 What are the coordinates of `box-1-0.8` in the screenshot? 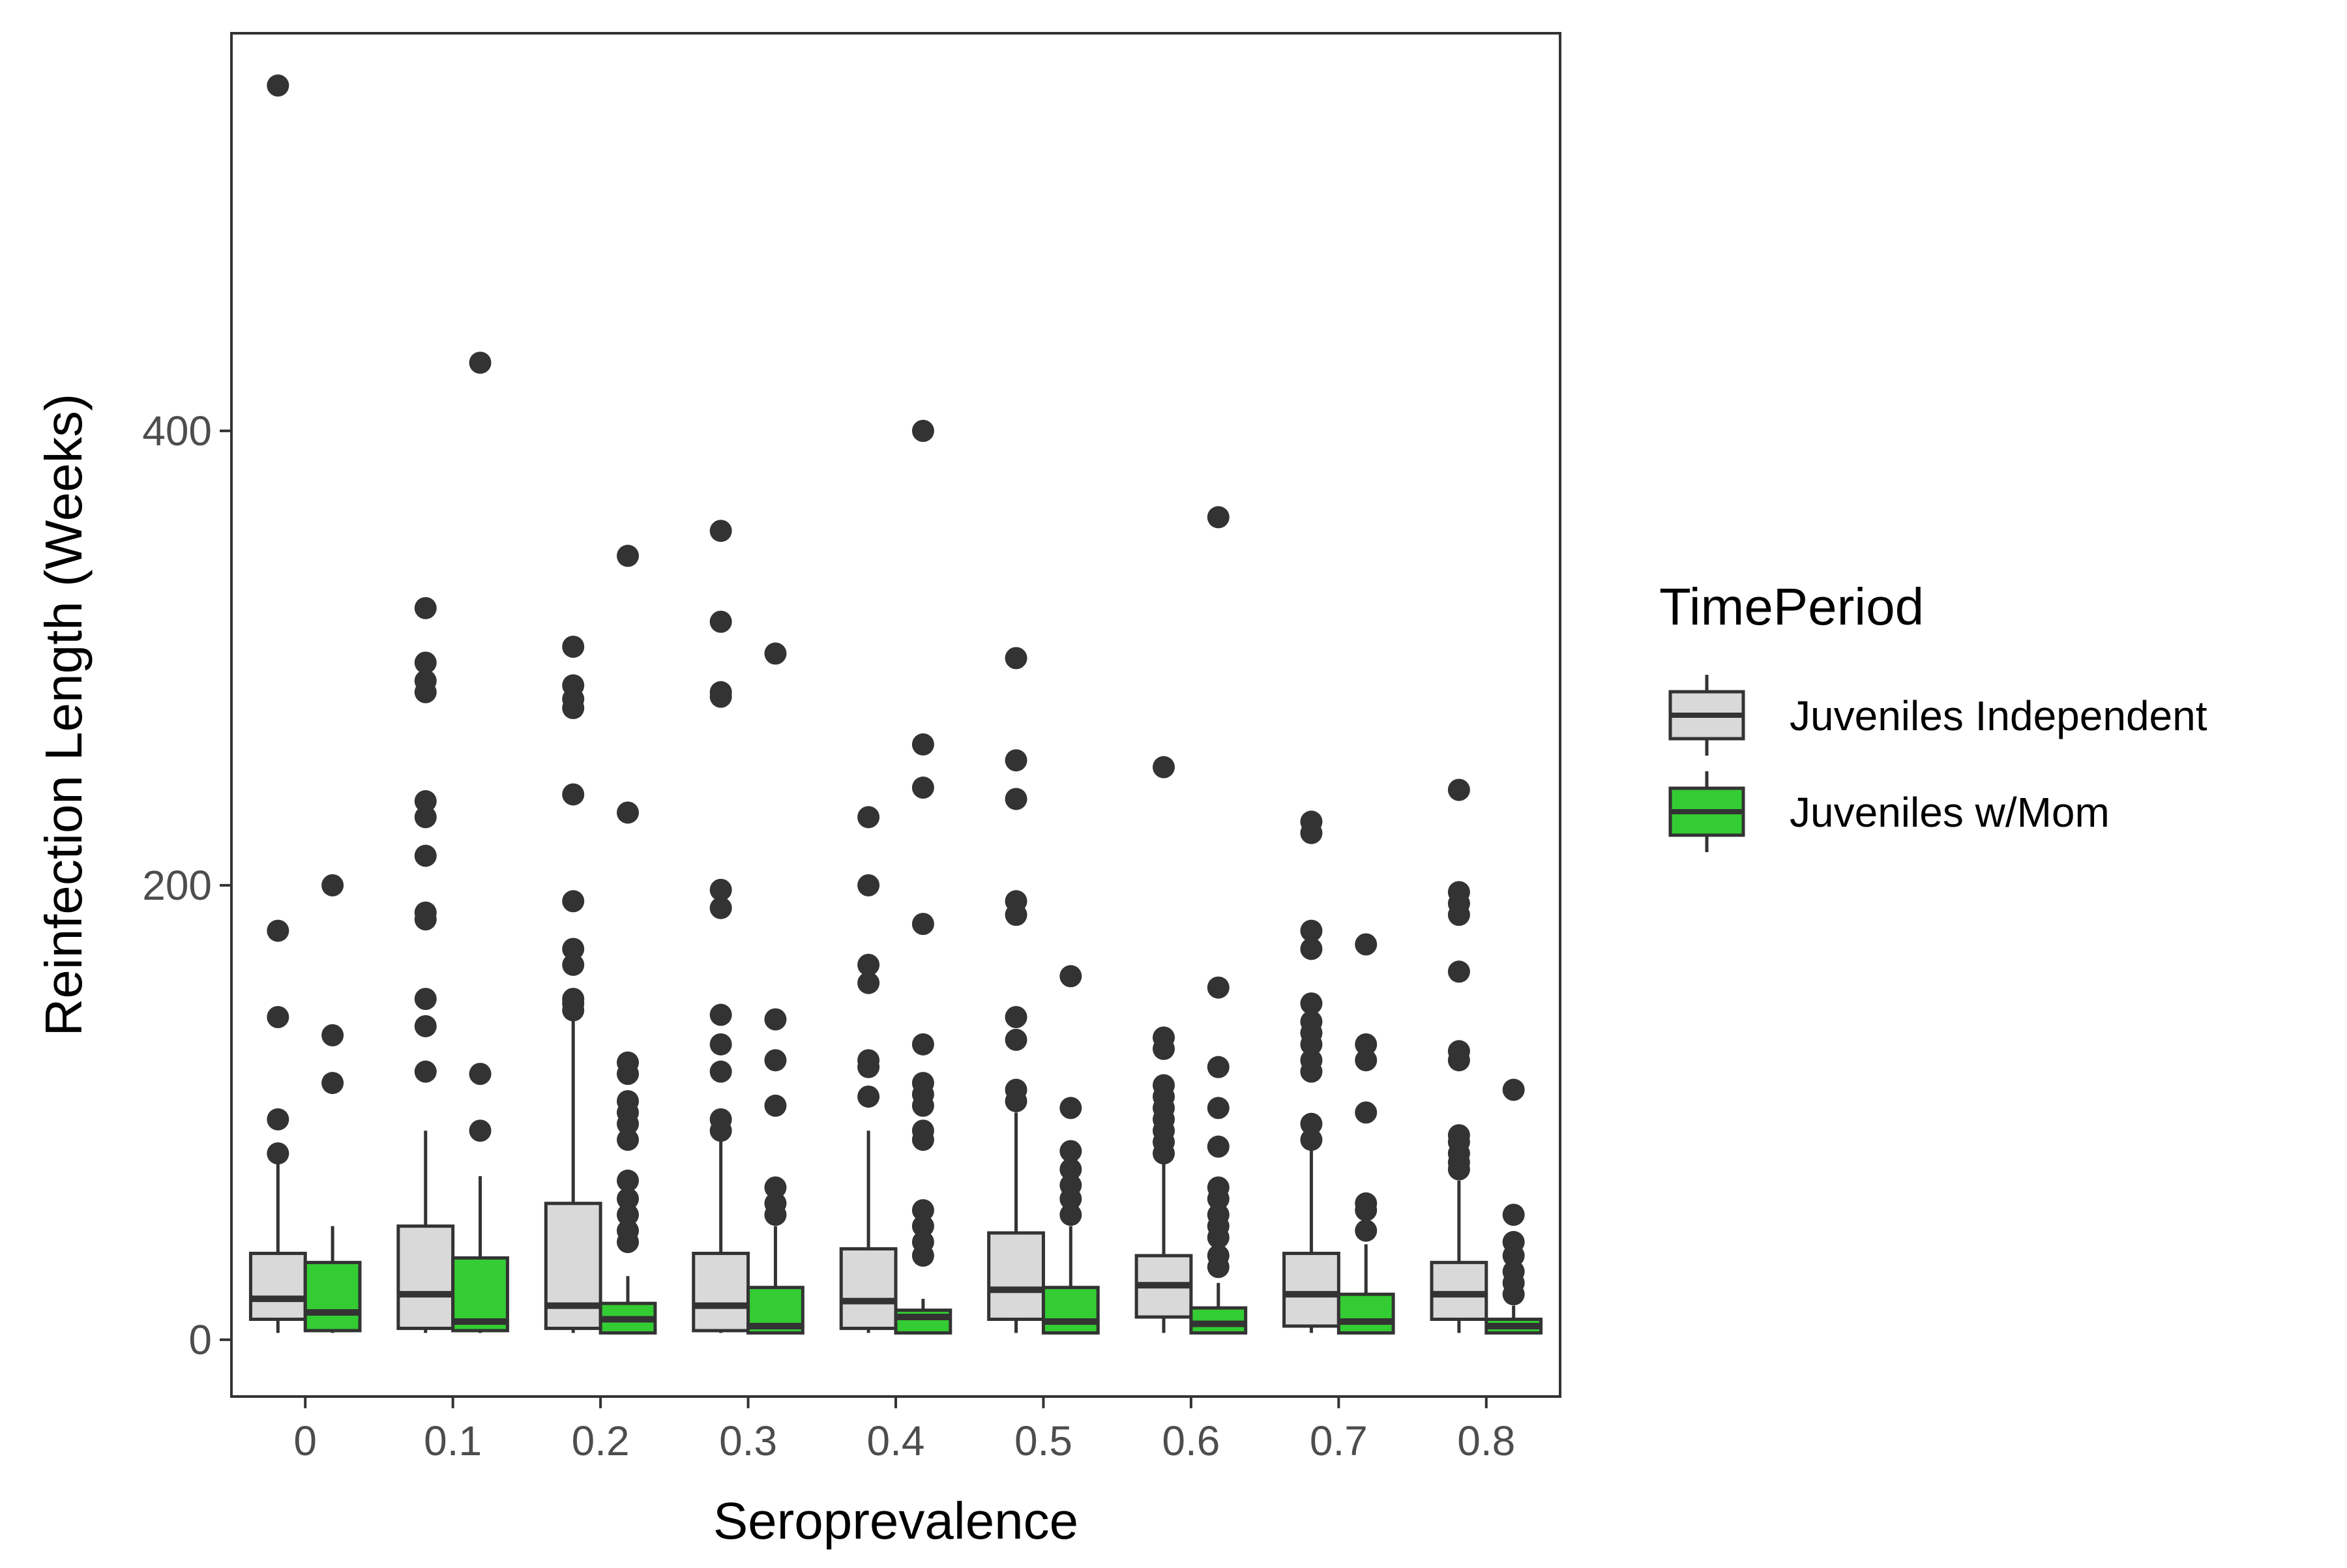 It's located at (1514, 1207).